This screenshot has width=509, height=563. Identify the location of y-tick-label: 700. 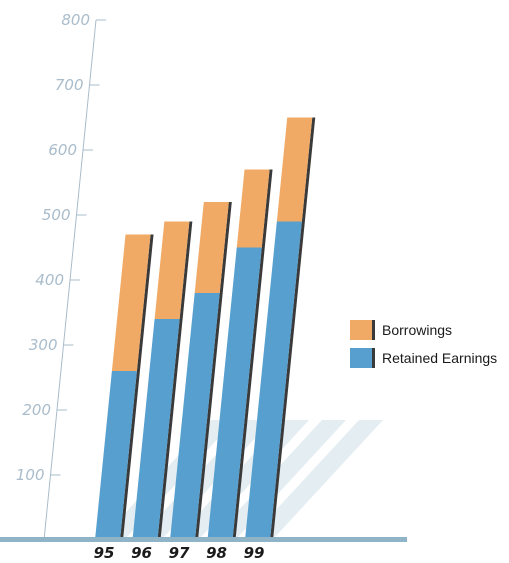
(69, 85).